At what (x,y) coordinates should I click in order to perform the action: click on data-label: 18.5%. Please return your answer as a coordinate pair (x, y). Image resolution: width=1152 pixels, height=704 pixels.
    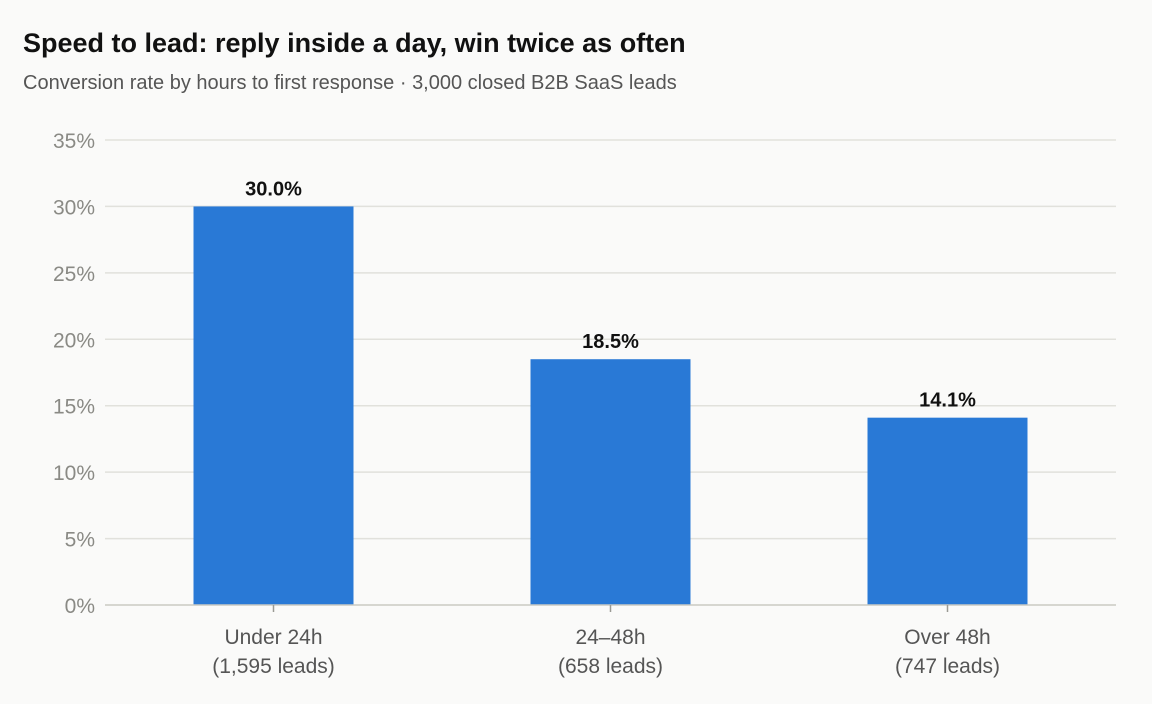
    Looking at the image, I should click on (610, 342).